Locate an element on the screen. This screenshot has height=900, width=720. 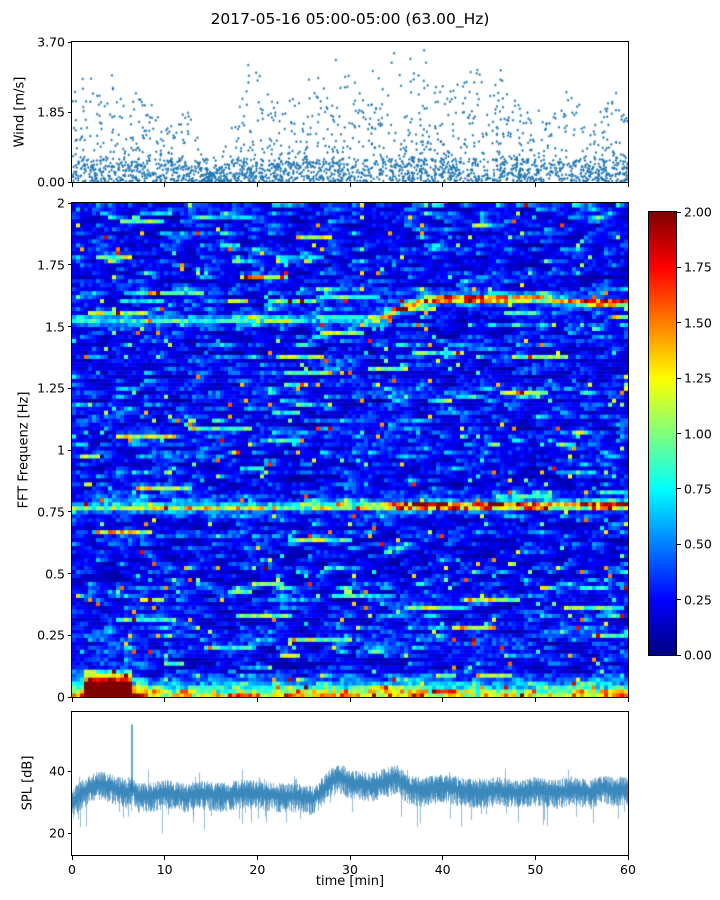
spl-plot is located at coordinates (350, 783).